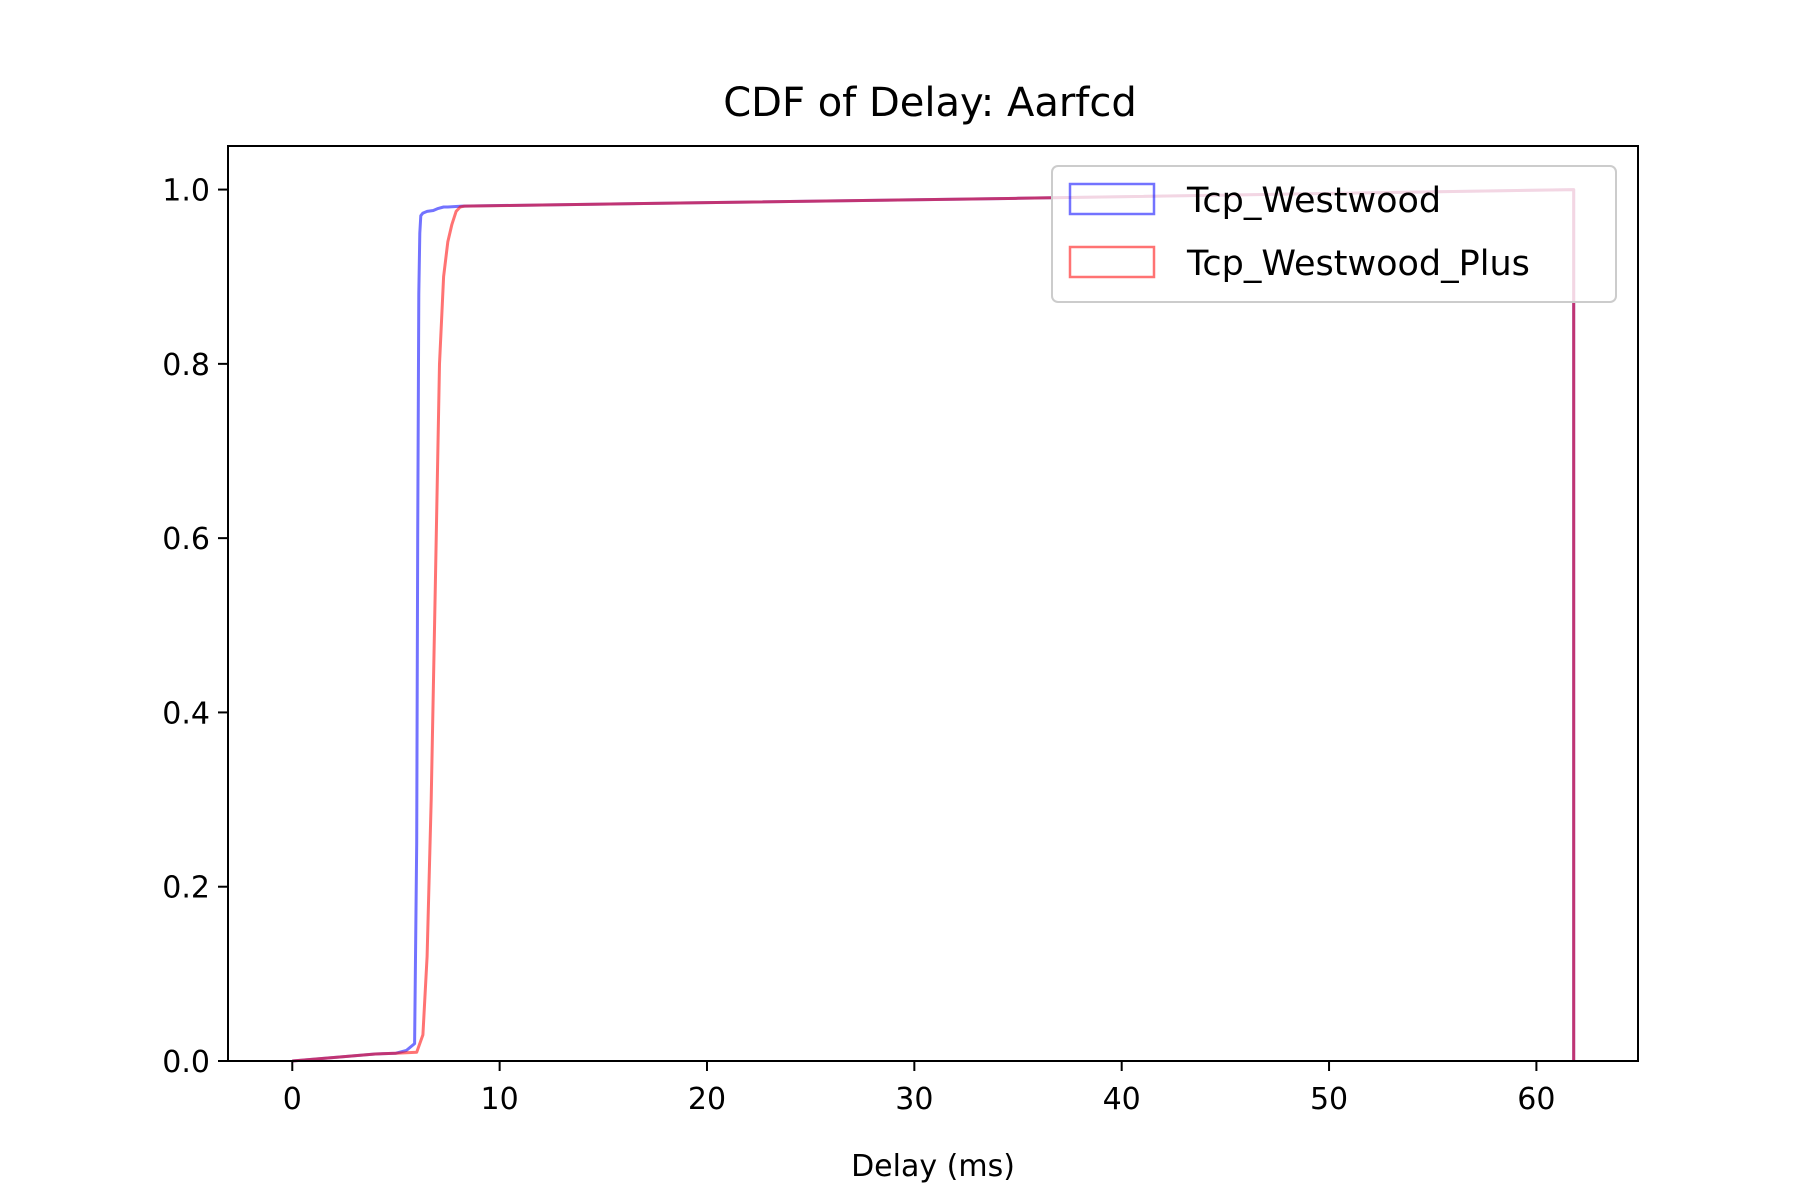 This screenshot has width=1800, height=1200. I want to click on x-tick-label: 30, so click(914, 1099).